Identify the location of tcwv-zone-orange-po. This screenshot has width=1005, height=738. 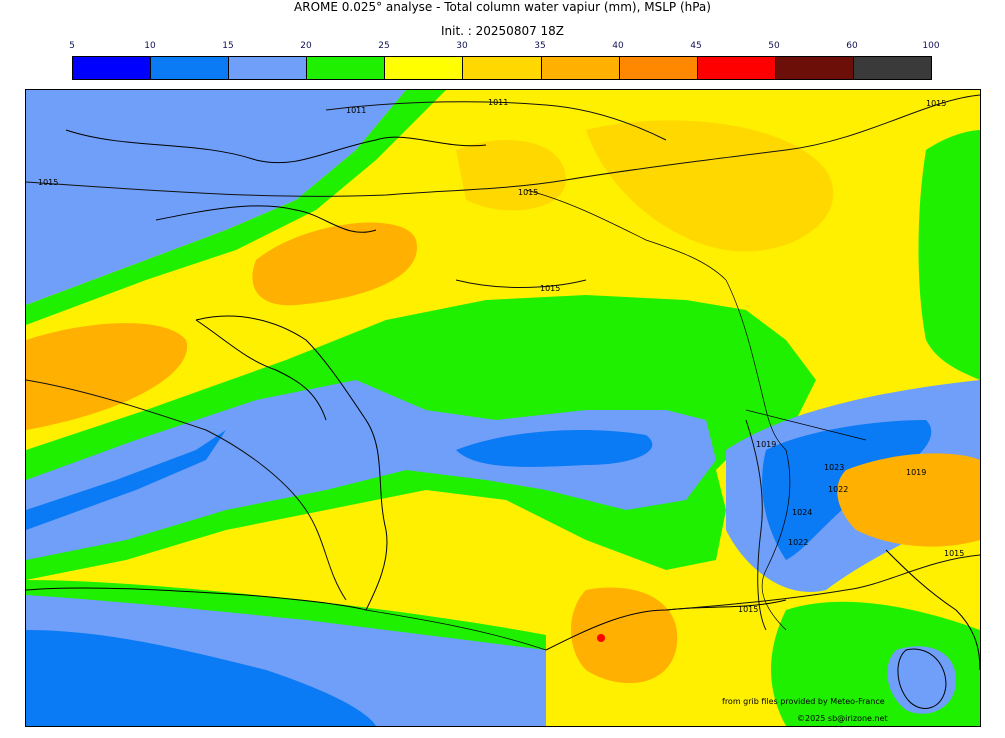
(908, 500).